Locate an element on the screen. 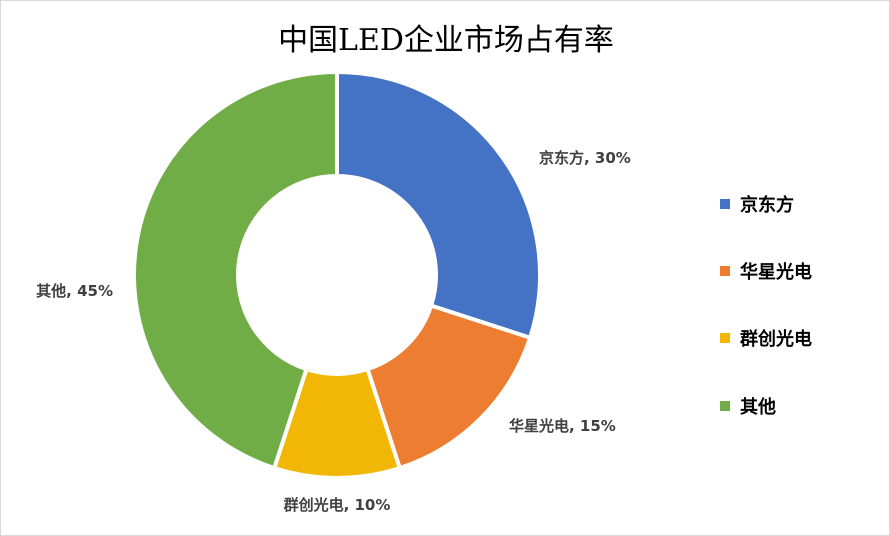  legend-label-0: 京东方 is located at coordinates (767, 205).